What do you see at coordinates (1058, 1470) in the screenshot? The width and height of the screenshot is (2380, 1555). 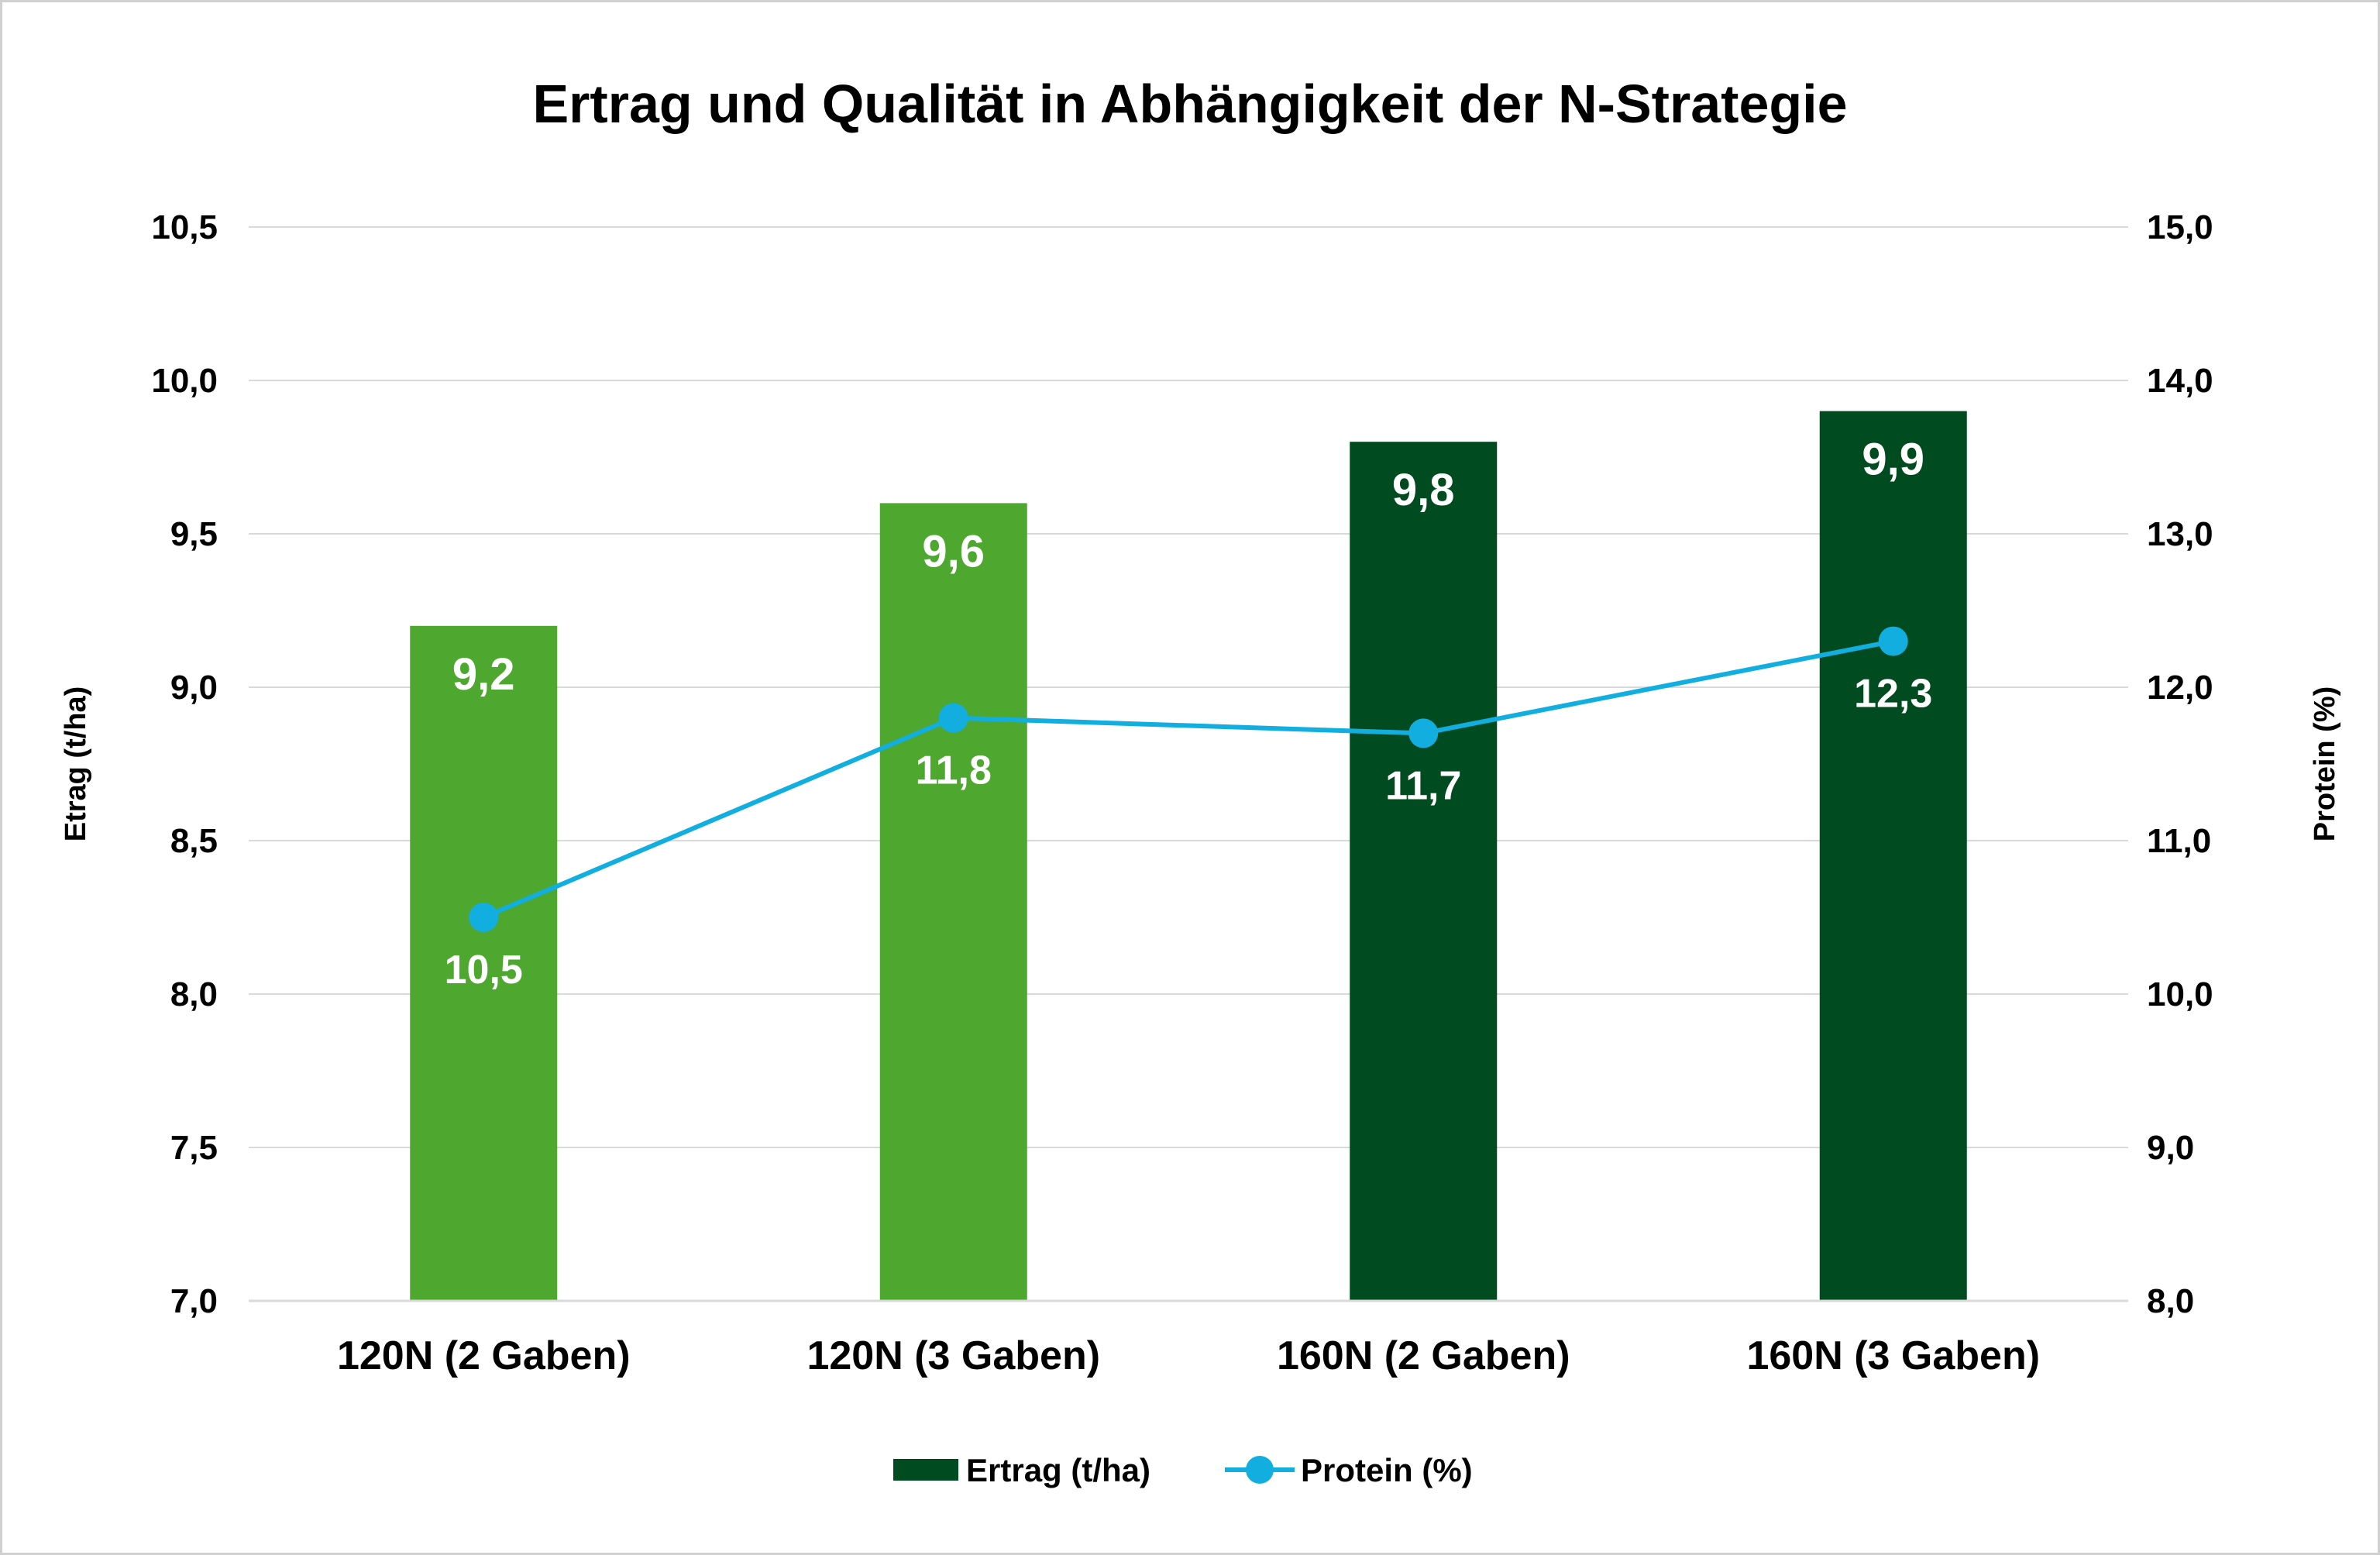 I see `legend-label-ertrag: Ertrag (t/ha)` at bounding box center [1058, 1470].